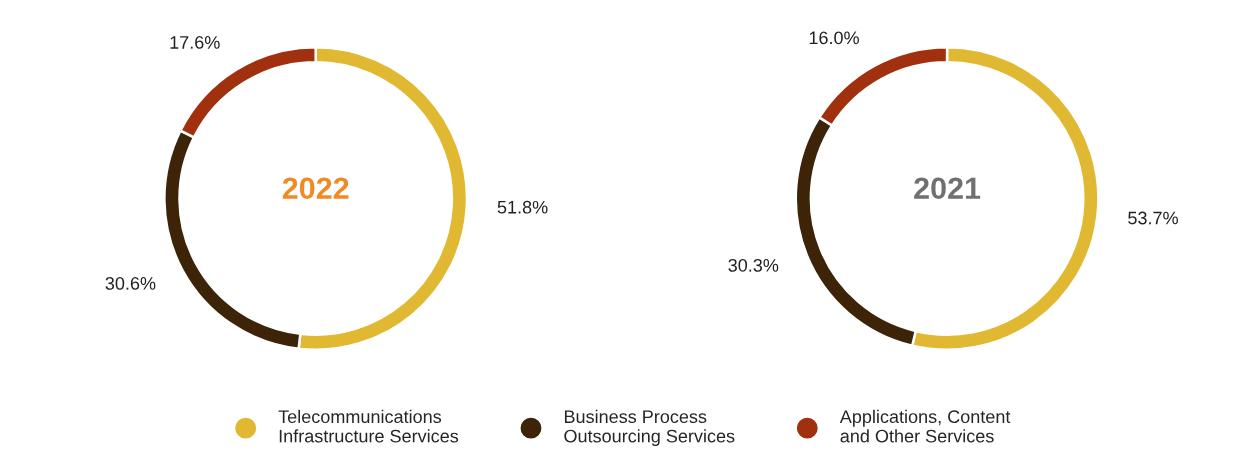 The width and height of the screenshot is (1238, 467). I want to click on data-label: 30.3%, so click(753, 265).